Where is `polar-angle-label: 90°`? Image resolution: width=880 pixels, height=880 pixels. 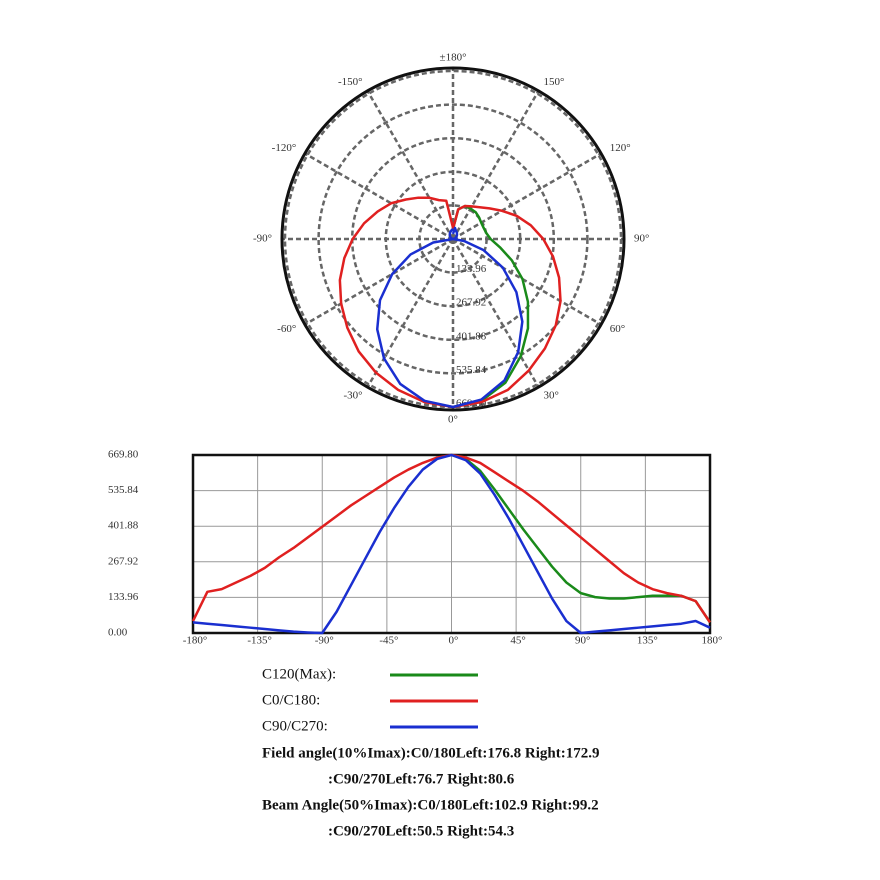
polar-angle-label: 90° is located at coordinates (641, 239).